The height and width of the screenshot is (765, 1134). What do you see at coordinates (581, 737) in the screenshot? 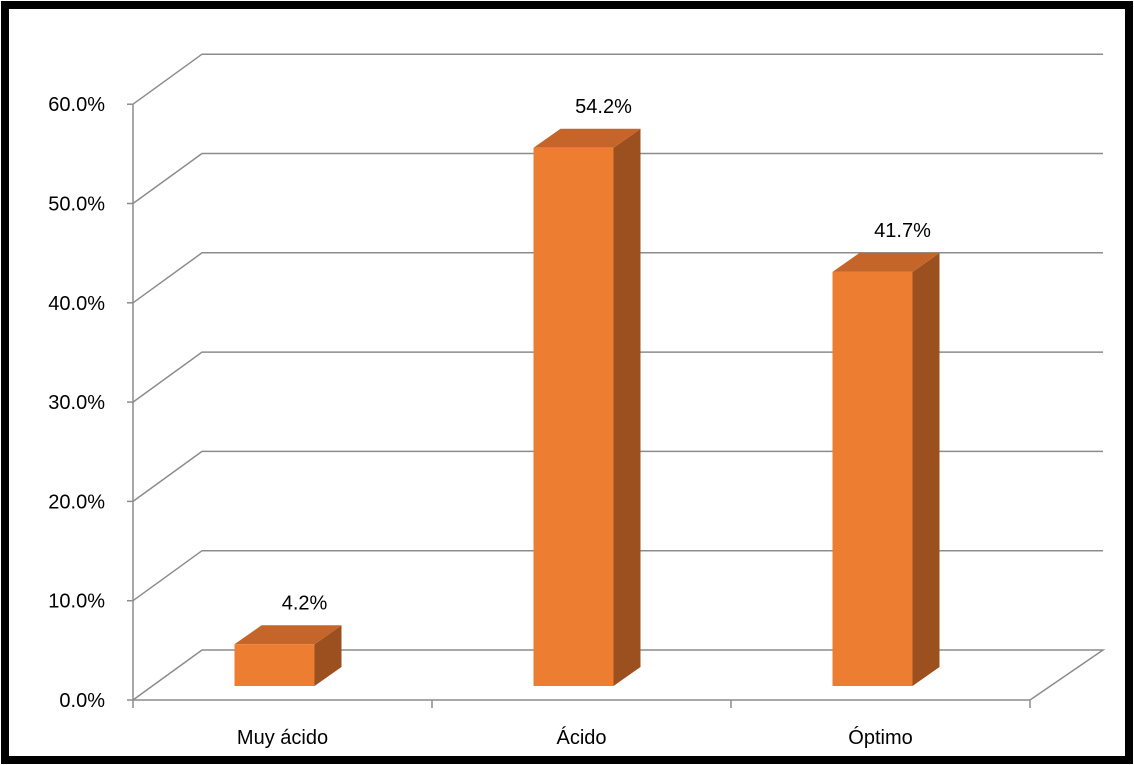
I see `x-tick-label: Ácido` at bounding box center [581, 737].